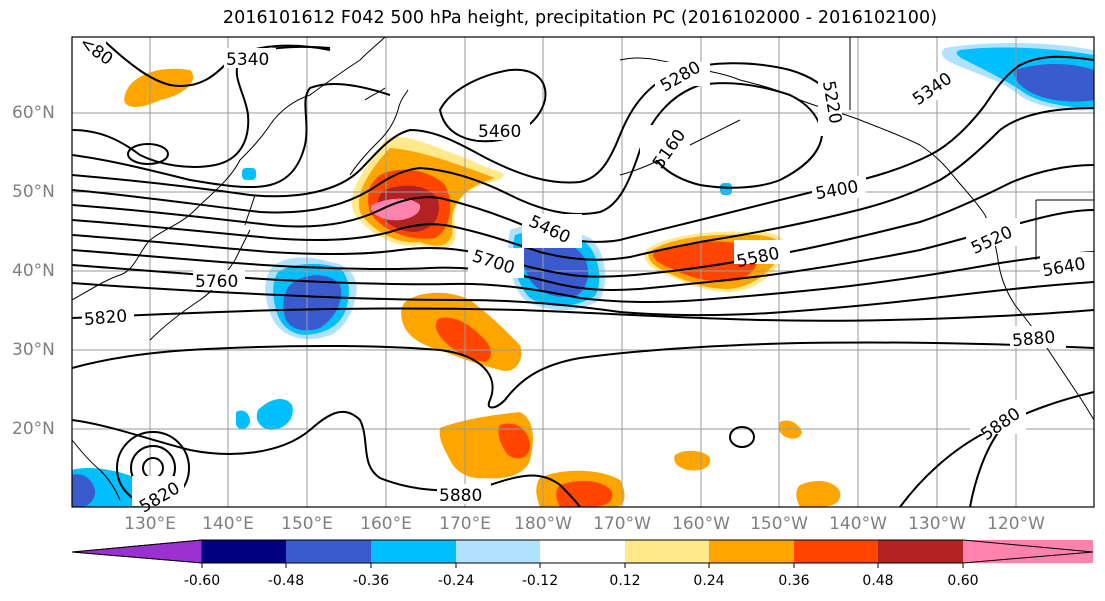 This screenshot has height=601, width=1105. Describe the element at coordinates (622, 524) in the screenshot. I see `lon-label: 170°W` at that location.